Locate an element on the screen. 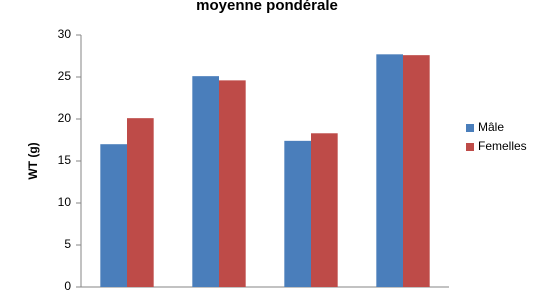  y-tick-label: 25 is located at coordinates (65, 76).